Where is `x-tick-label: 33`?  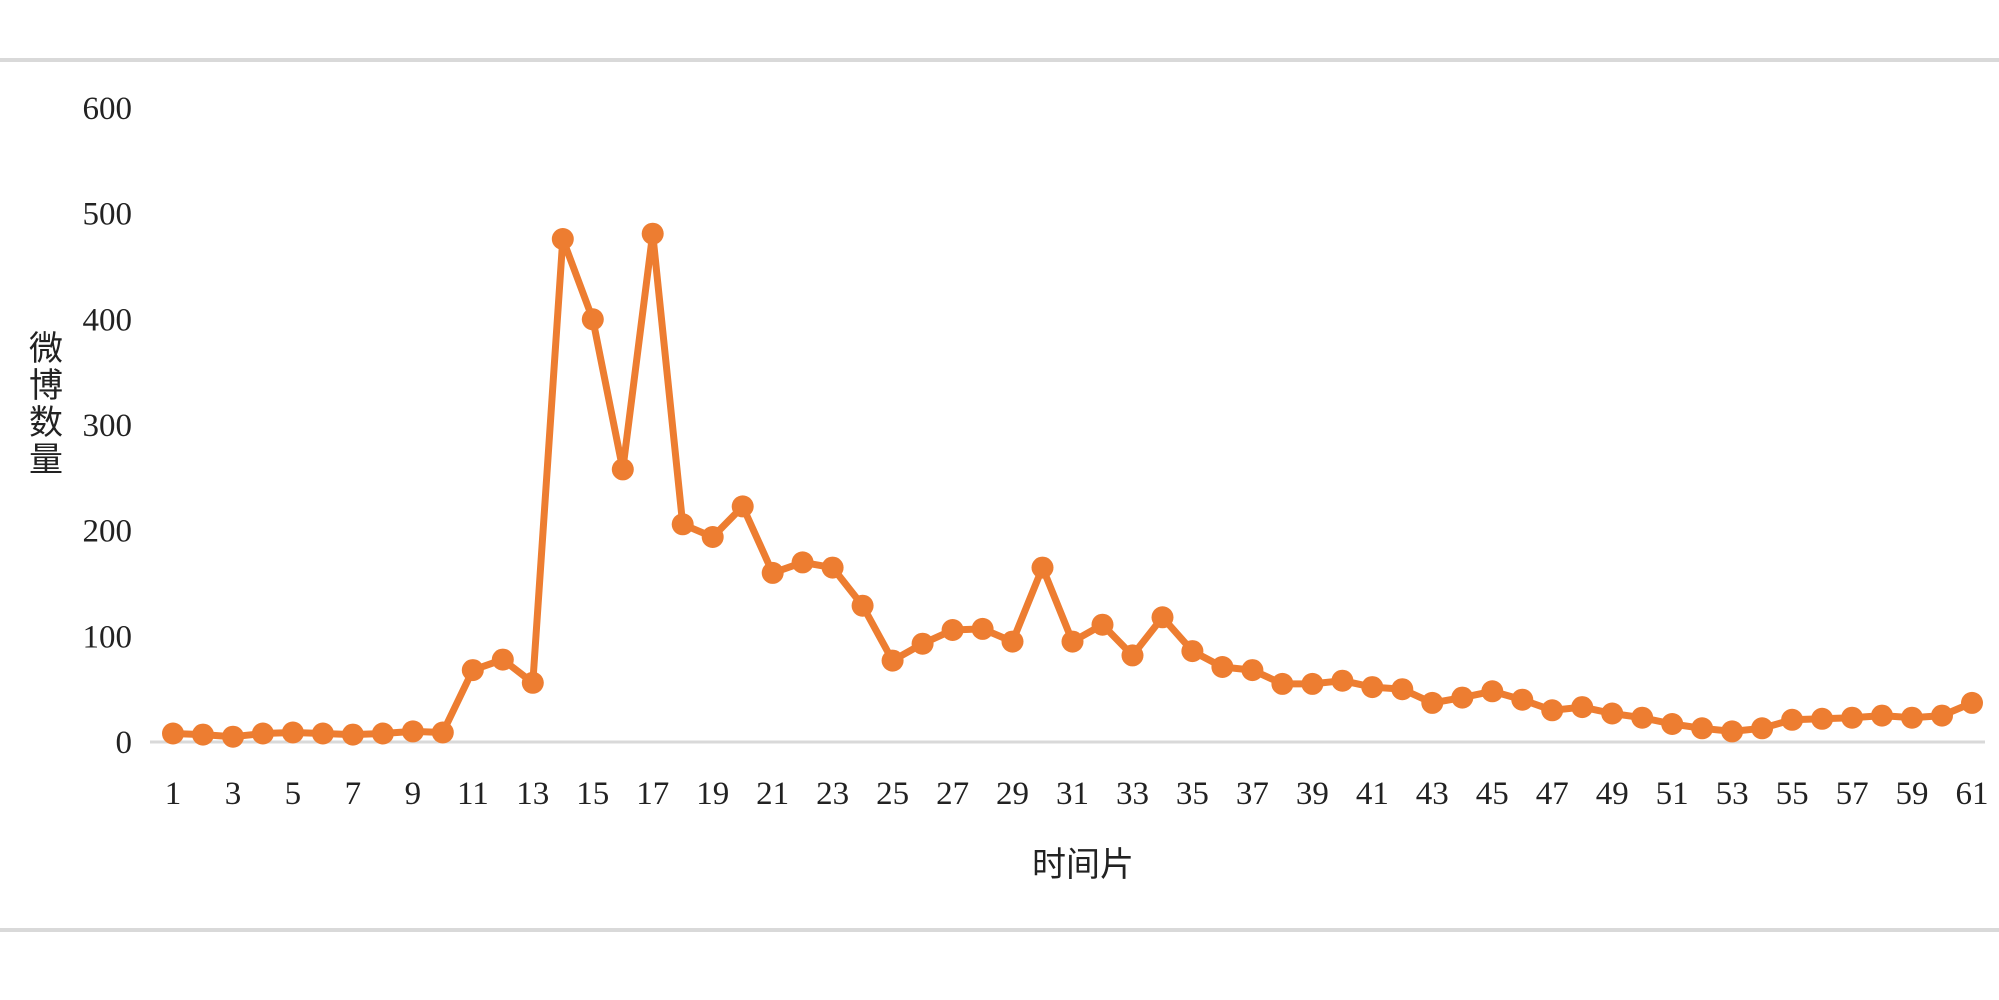
x-tick-label: 33 is located at coordinates (1132, 794).